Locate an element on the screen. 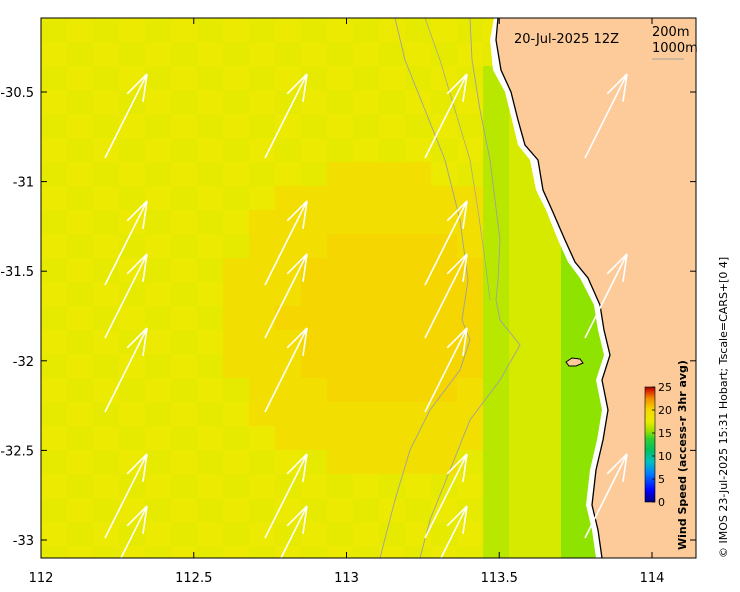 The height and width of the screenshot is (592, 740). rottnest-island is located at coordinates (574, 362).